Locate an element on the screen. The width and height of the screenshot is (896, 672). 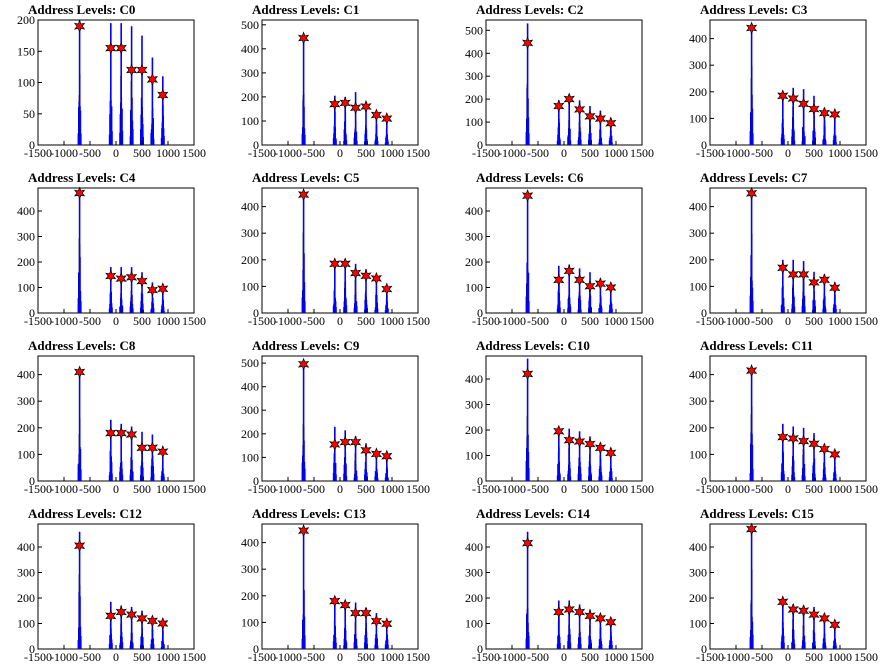
panel-title: Address Levels: C1 is located at coordinates (305, 9).